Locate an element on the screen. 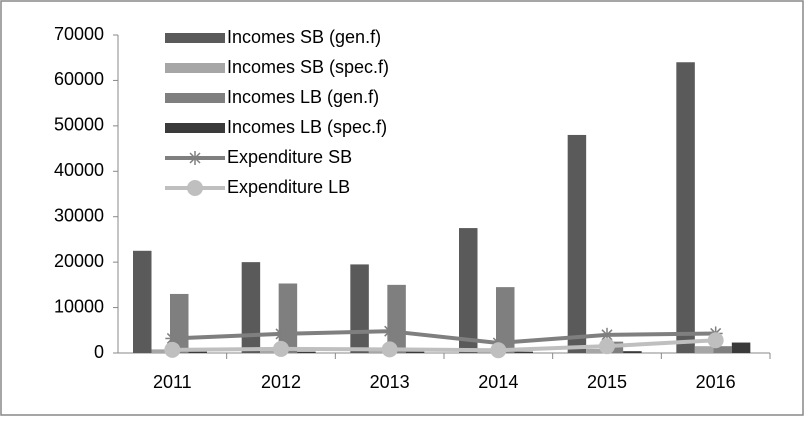  legend-label: Incomes SB (spec.f) is located at coordinates (308, 67).